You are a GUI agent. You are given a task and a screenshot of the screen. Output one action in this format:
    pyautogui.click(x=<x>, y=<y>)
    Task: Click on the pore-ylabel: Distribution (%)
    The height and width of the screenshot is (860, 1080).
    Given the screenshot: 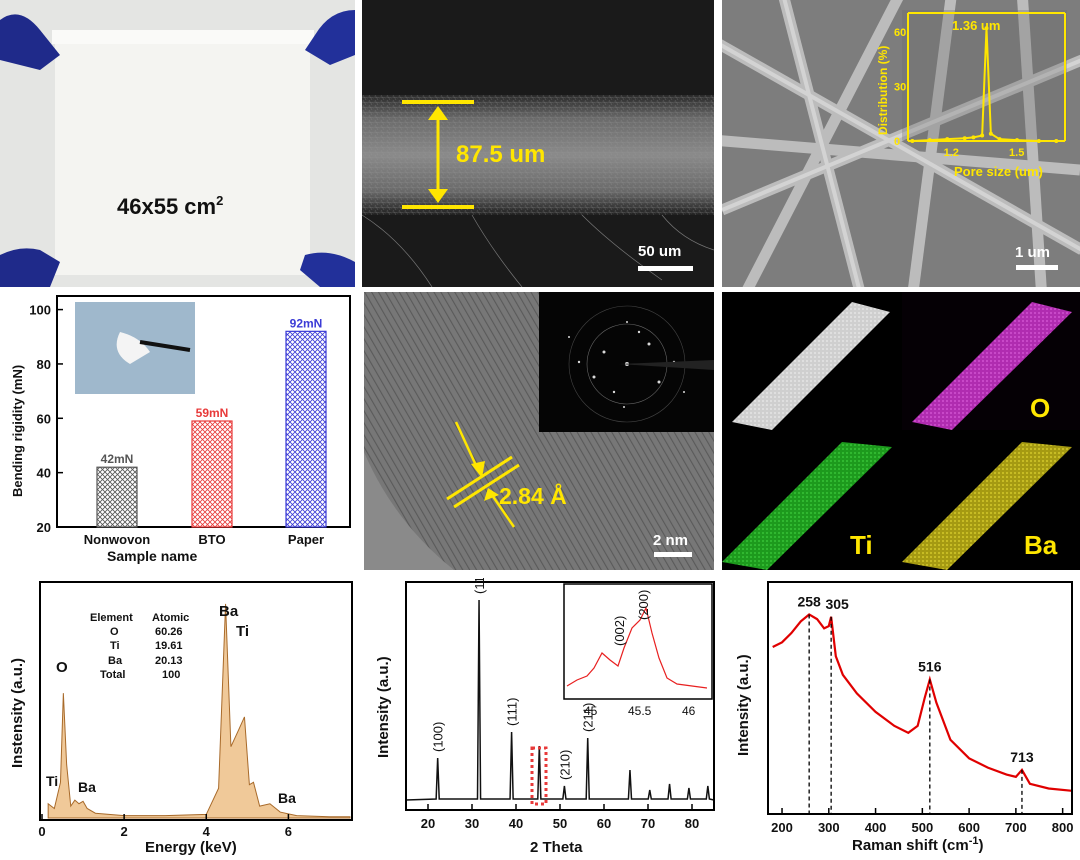 What is the action you would take?
    pyautogui.click(x=883, y=90)
    